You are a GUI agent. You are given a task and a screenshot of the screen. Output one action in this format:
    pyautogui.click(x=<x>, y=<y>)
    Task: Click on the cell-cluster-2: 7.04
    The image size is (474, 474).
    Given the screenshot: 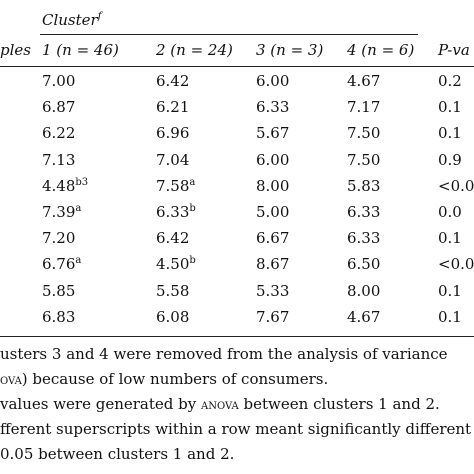 What is the action you would take?
    pyautogui.click(x=172, y=160)
    